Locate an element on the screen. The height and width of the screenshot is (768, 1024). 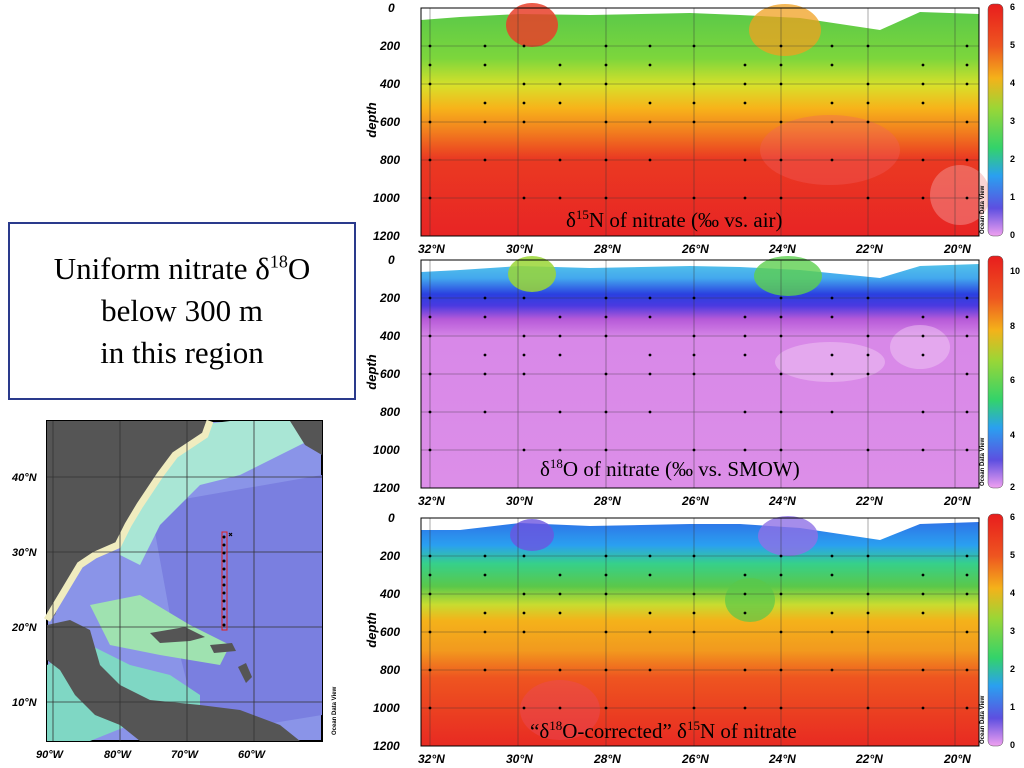
lon-label: 60°W is located at coordinates (252, 755).